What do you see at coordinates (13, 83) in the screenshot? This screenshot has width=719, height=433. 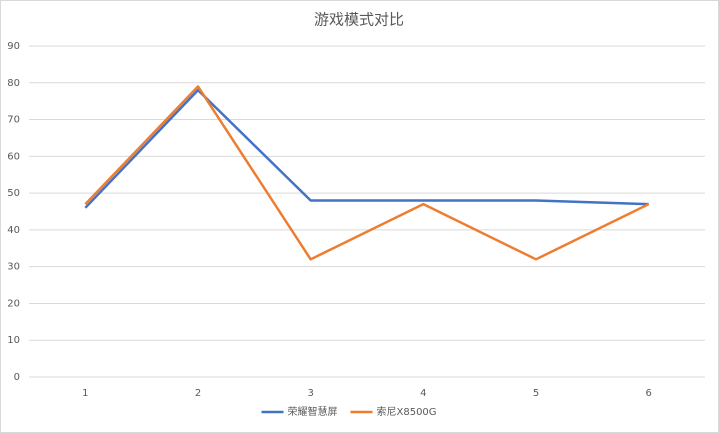 I see `y-tick-label: 80` at bounding box center [13, 83].